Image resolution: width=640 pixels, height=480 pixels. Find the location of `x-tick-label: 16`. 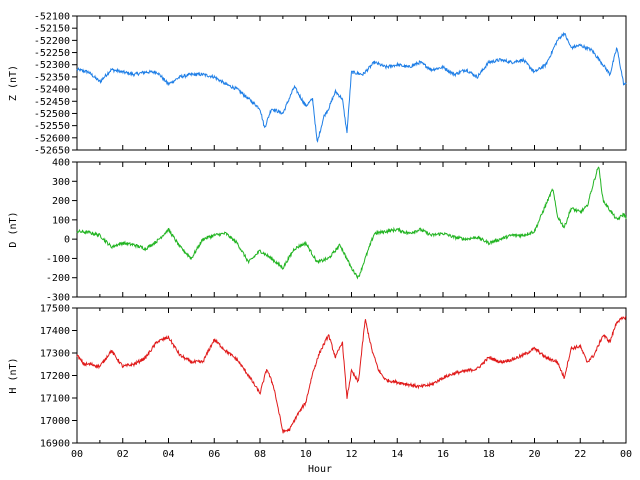

x-tick-label: 16 is located at coordinates (443, 454).